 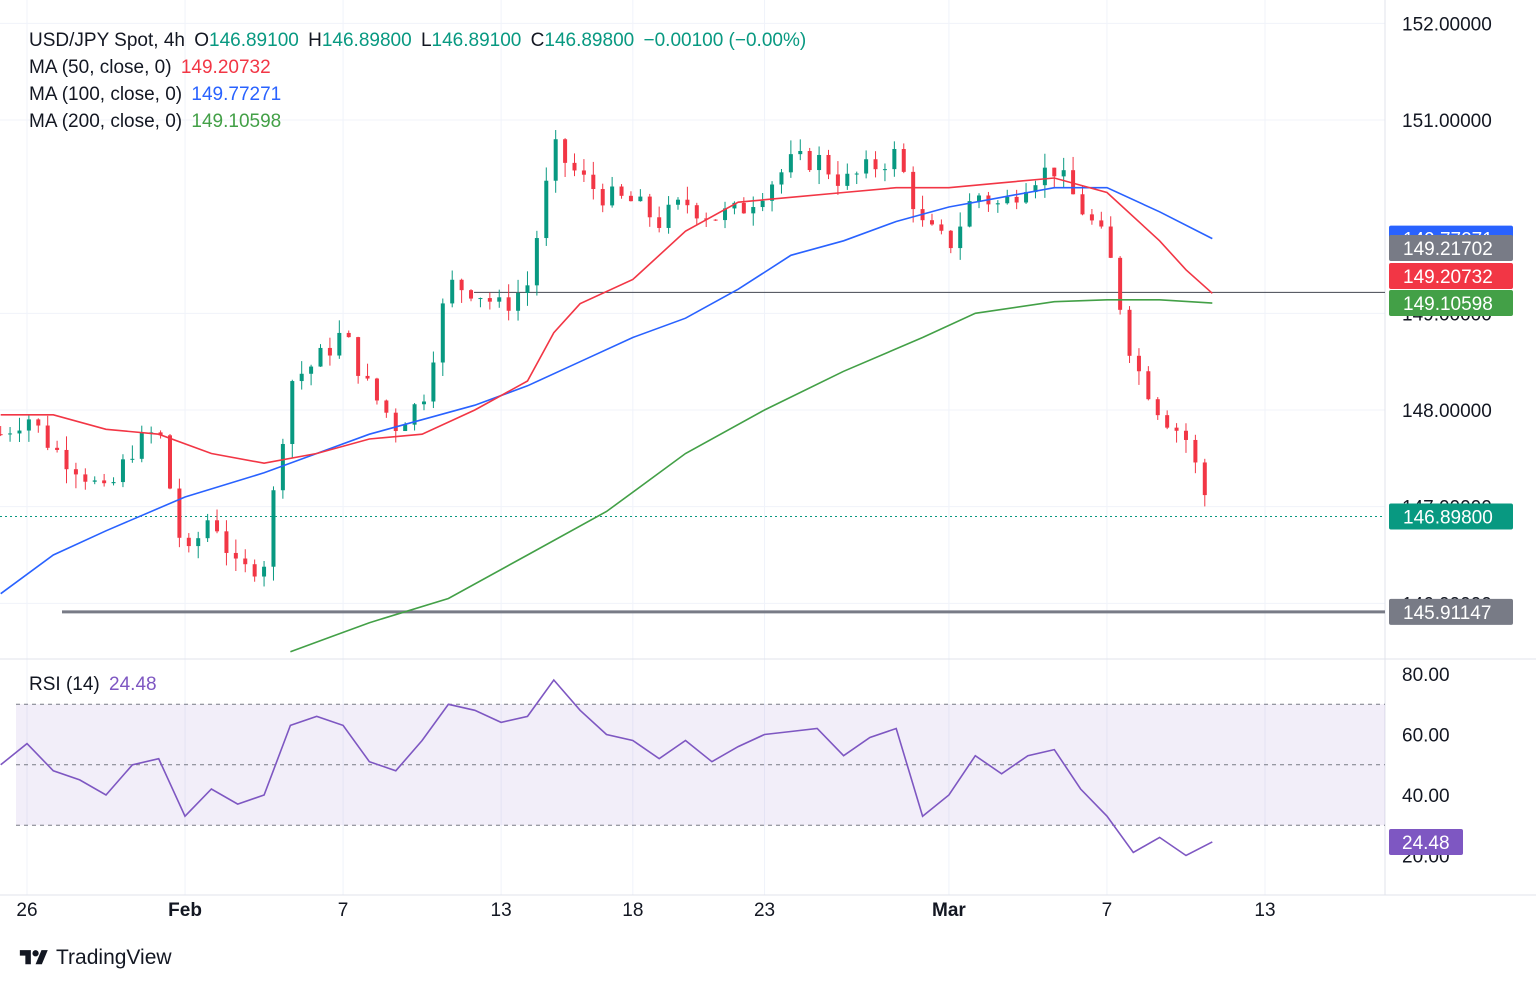 What do you see at coordinates (537, 40) in the screenshot?
I see `close-label: C` at bounding box center [537, 40].